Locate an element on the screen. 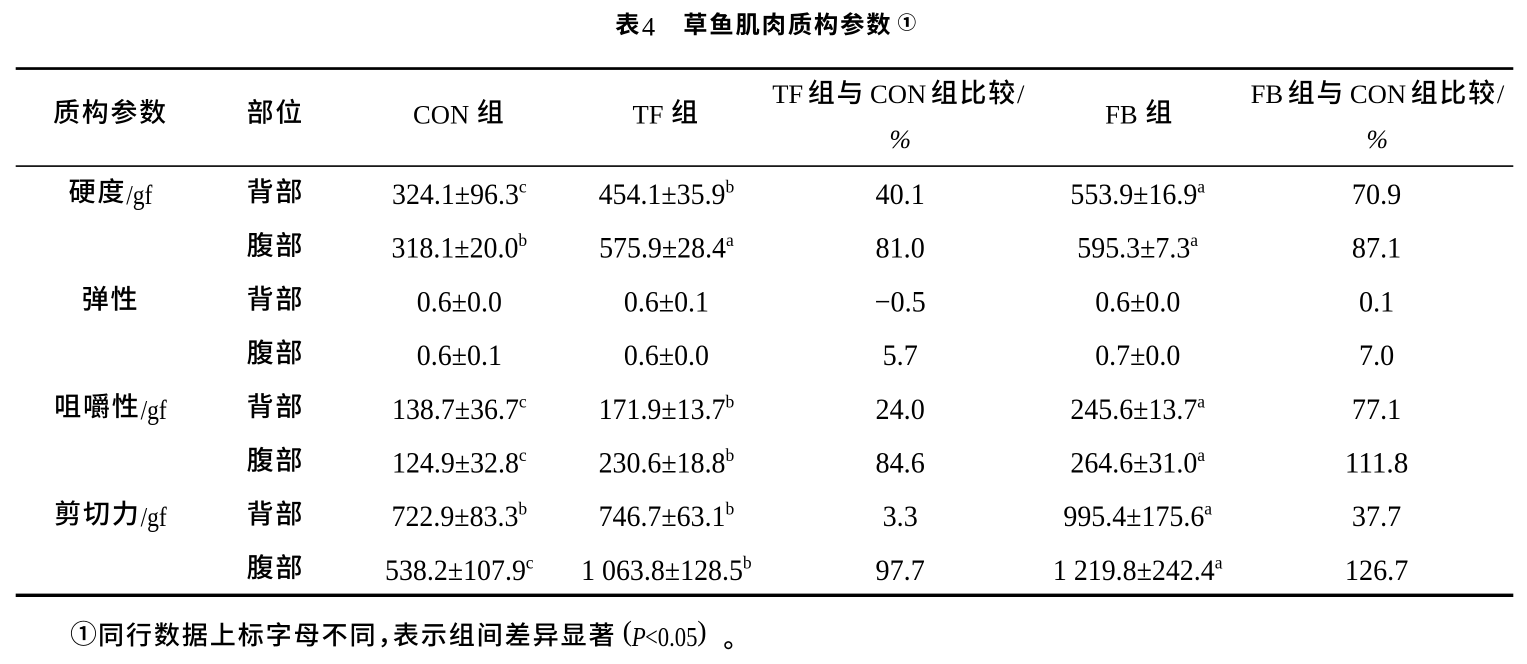 This screenshot has width=1527, height=664. svg-text: 746.7±63.1 is located at coordinates (662, 516).